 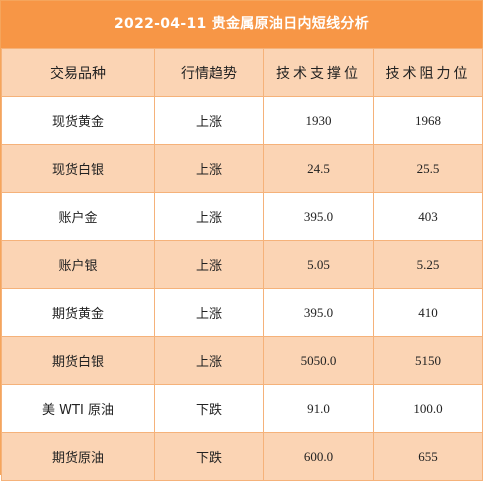 What do you see at coordinates (428, 312) in the screenshot?
I see `cell-resistance: 410` at bounding box center [428, 312].